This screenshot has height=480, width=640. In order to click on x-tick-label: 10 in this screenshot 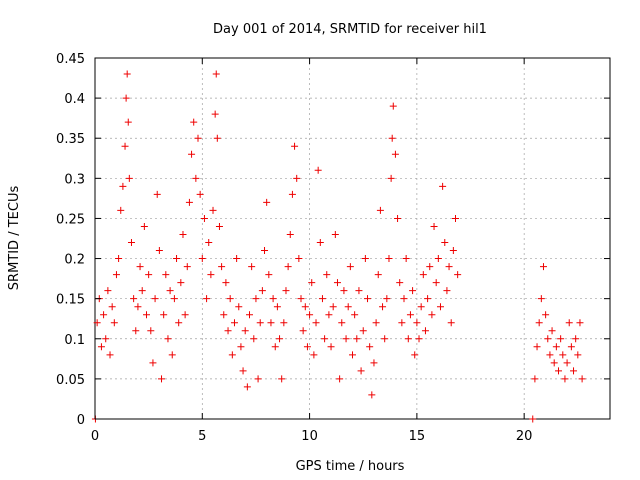, I will do `click(309, 436)`.